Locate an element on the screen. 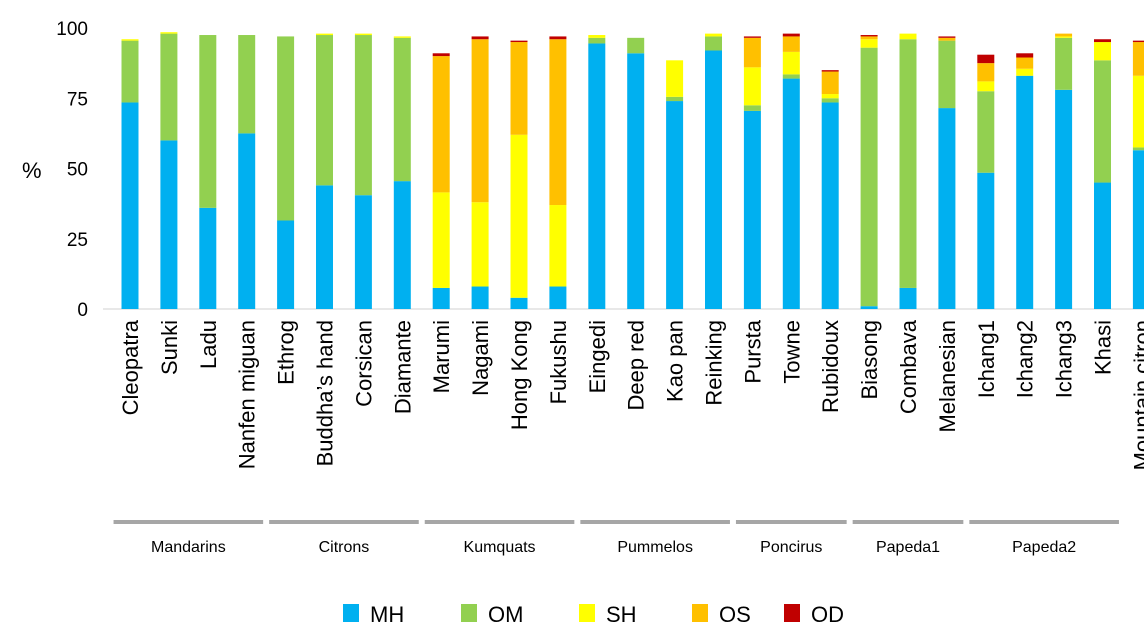  group-label: Pummelos is located at coordinates (655, 547).